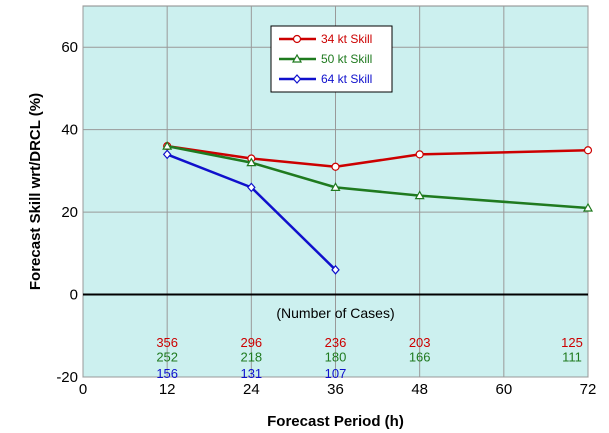  Describe the element at coordinates (336, 342) in the screenshot. I see `case-count-label: 236` at that location.